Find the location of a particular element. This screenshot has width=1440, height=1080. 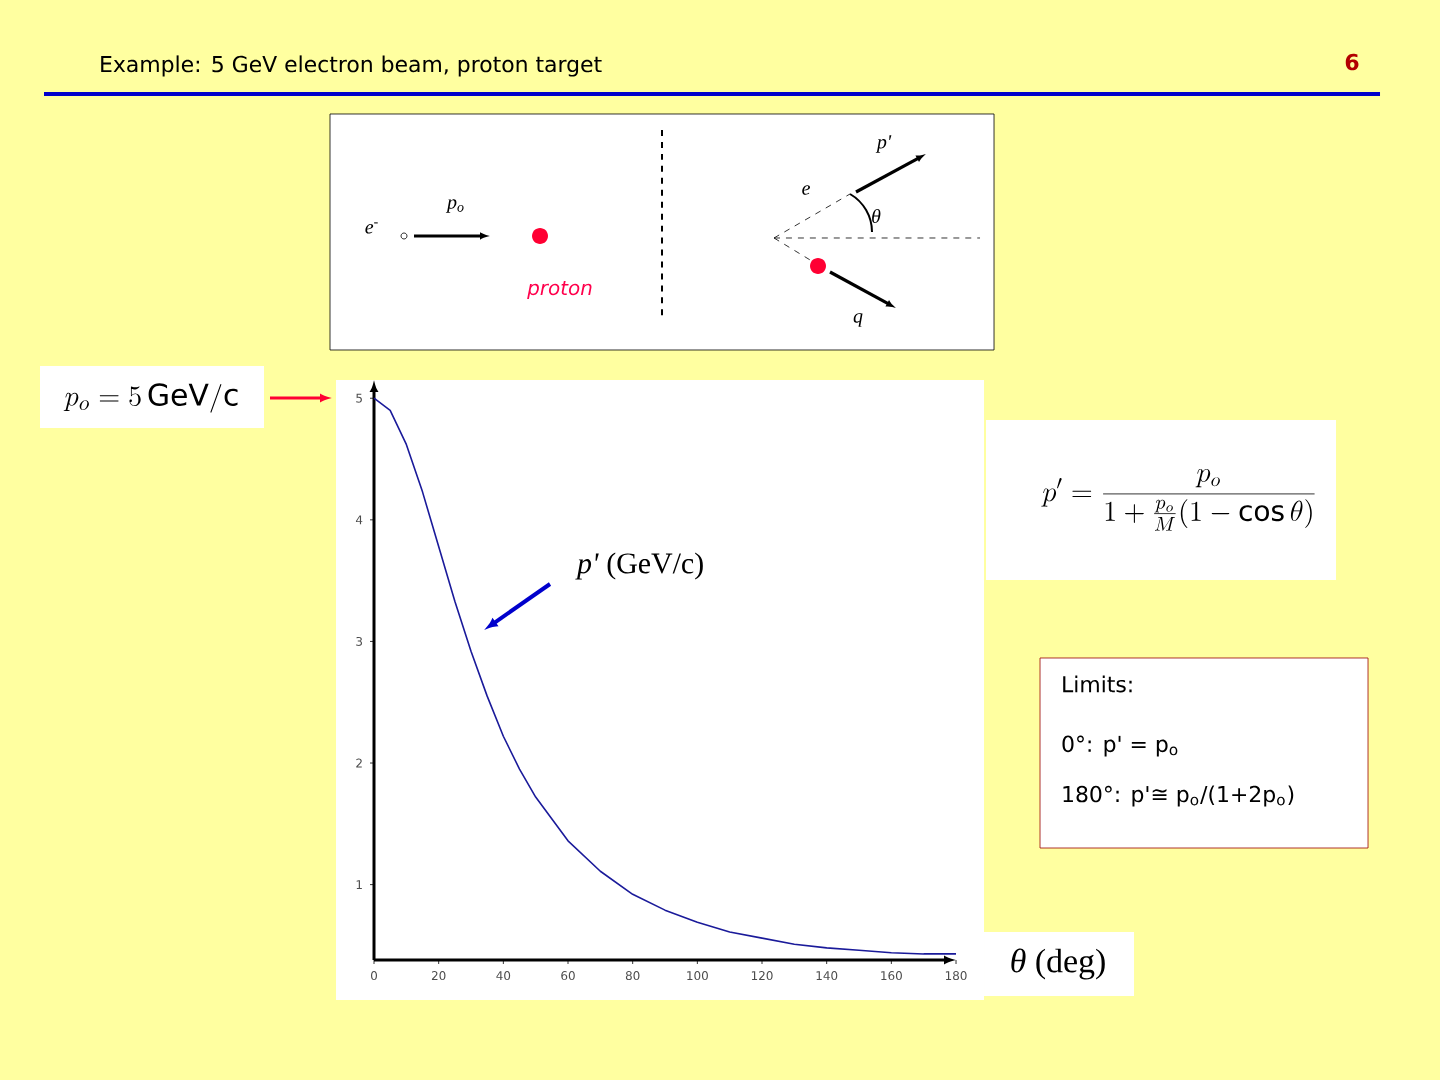

text: 6 is located at coordinates (1352, 62).